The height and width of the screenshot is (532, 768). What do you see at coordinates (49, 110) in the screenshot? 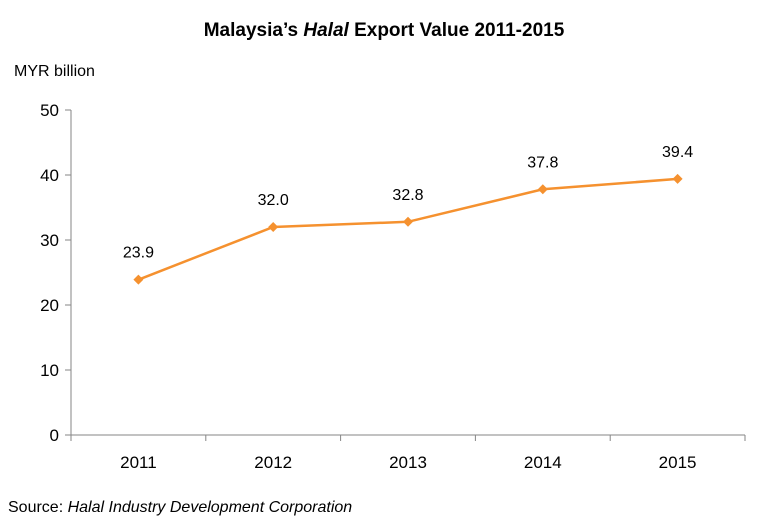
I see `y-tick-label: 50` at bounding box center [49, 110].